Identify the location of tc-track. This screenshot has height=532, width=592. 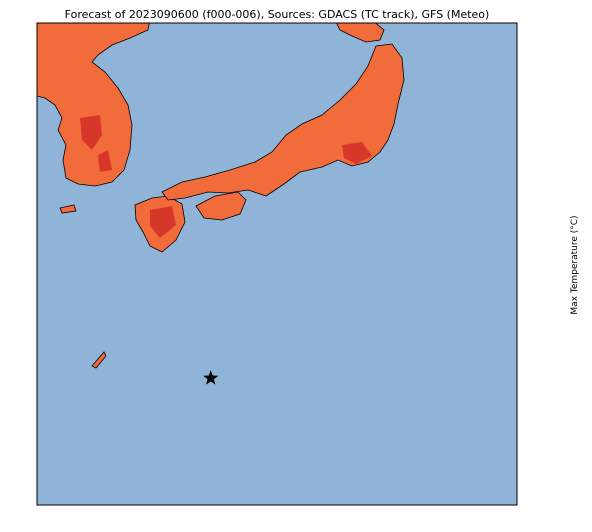
(211, 377).